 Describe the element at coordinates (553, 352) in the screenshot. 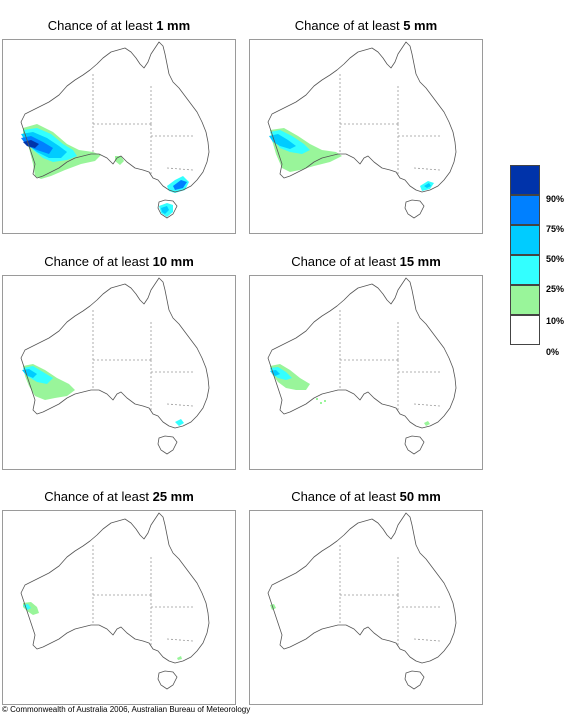

I see `legend-label-0: 0%` at that location.